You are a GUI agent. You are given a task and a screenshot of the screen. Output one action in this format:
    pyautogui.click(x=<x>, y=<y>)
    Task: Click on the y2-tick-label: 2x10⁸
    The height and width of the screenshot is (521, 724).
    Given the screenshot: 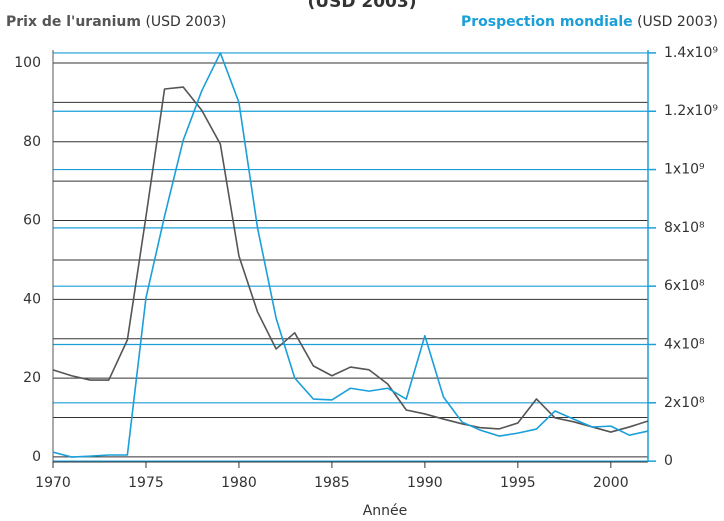 What is the action you would take?
    pyautogui.click(x=684, y=403)
    